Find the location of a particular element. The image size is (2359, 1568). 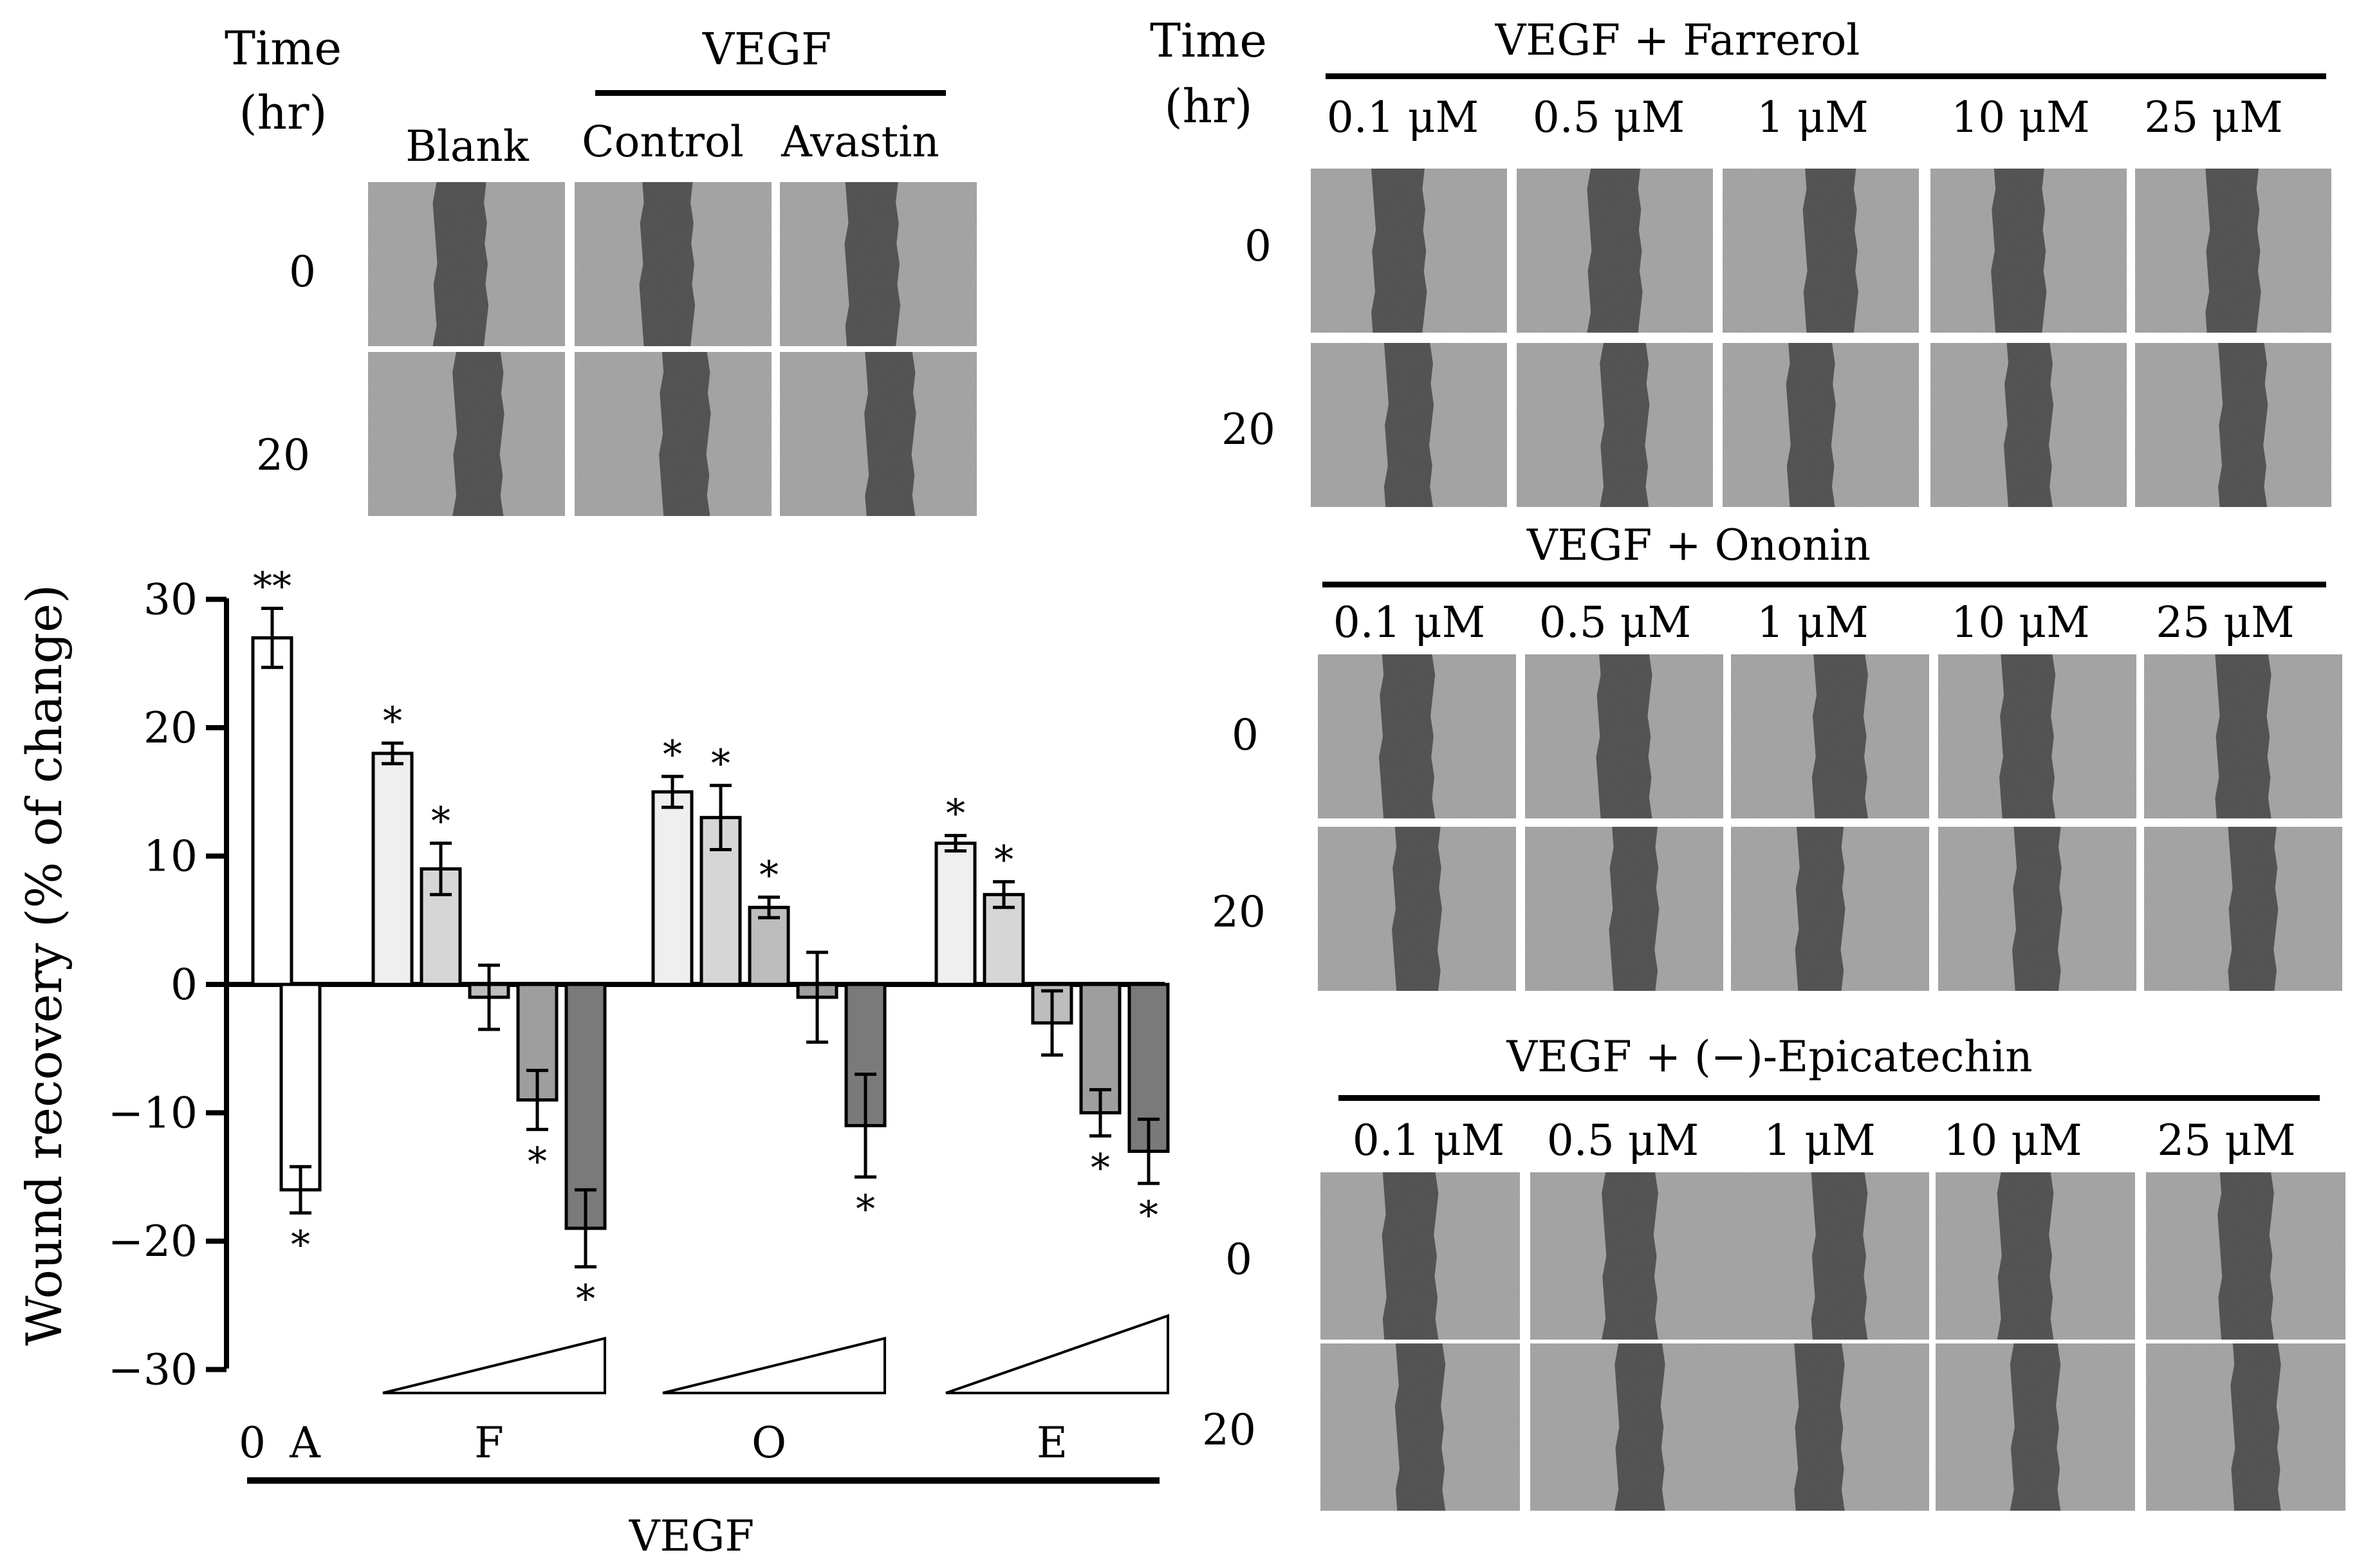

y-tick-label: 30 is located at coordinates (170, 600).